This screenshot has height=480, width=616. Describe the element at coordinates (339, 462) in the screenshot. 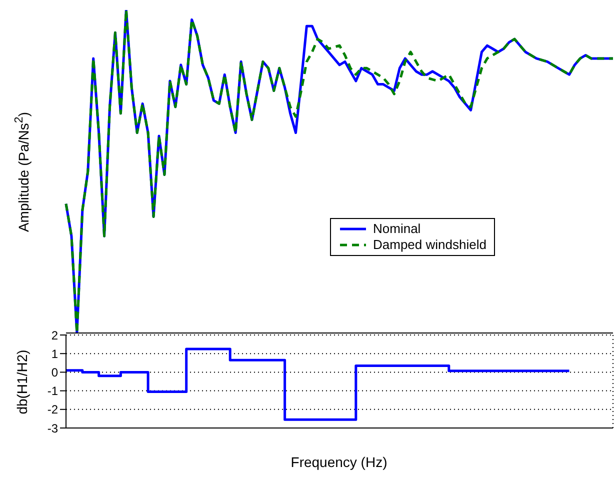

I see `x-axis-title: Frequency (Hz)` at that location.